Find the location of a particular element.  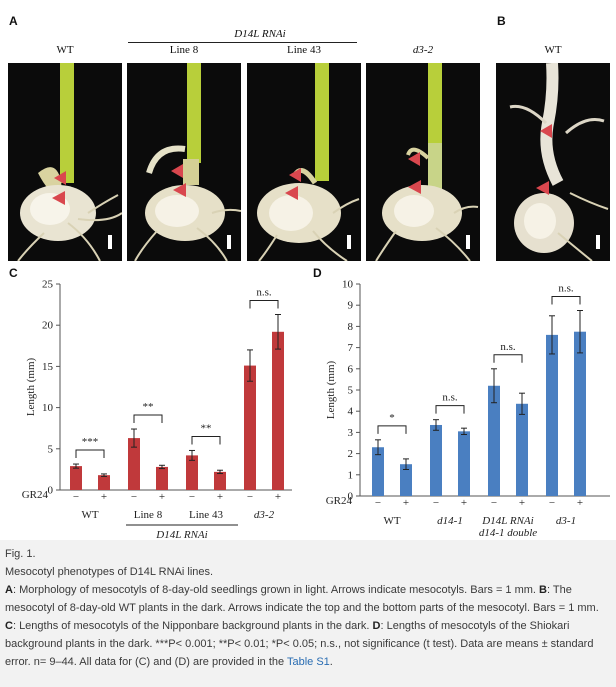

y-tick-label: 9 is located at coordinates (351, 306).